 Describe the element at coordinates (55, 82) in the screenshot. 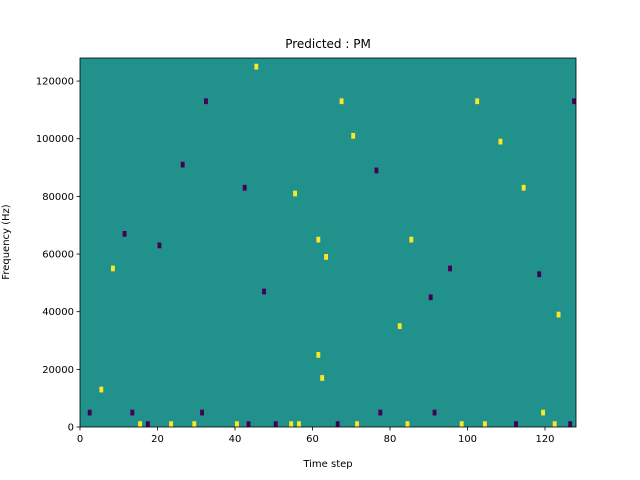

I see `y-tick-label: 120000` at that location.